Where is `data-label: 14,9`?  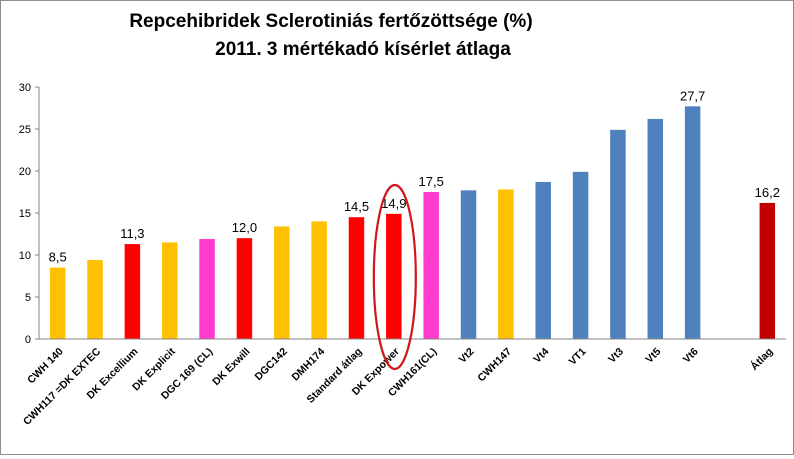
data-label: 14,9 is located at coordinates (393, 203).